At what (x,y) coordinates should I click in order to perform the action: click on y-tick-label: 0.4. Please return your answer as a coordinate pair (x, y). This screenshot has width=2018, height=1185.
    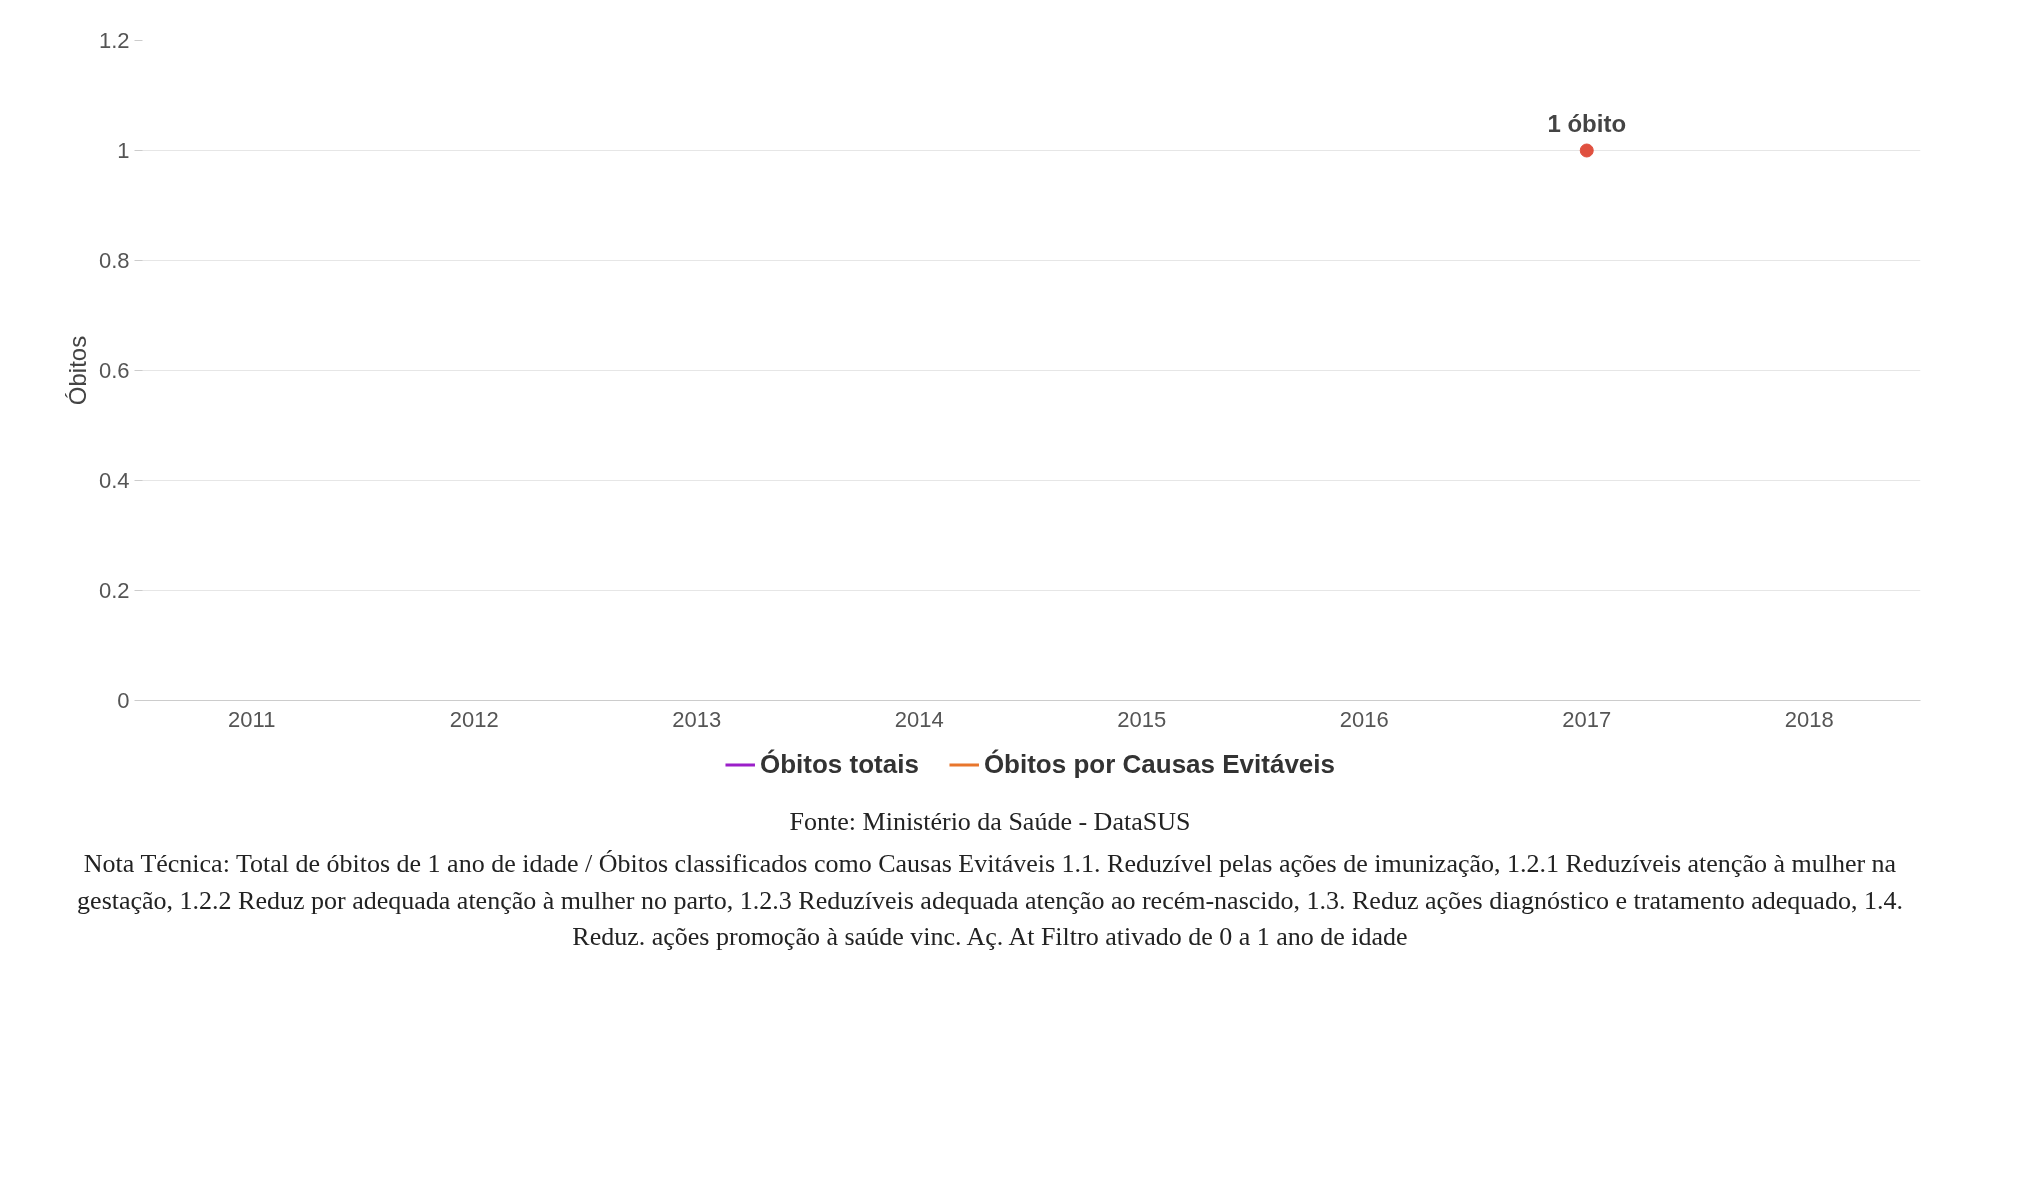
    Looking at the image, I should click on (114, 480).